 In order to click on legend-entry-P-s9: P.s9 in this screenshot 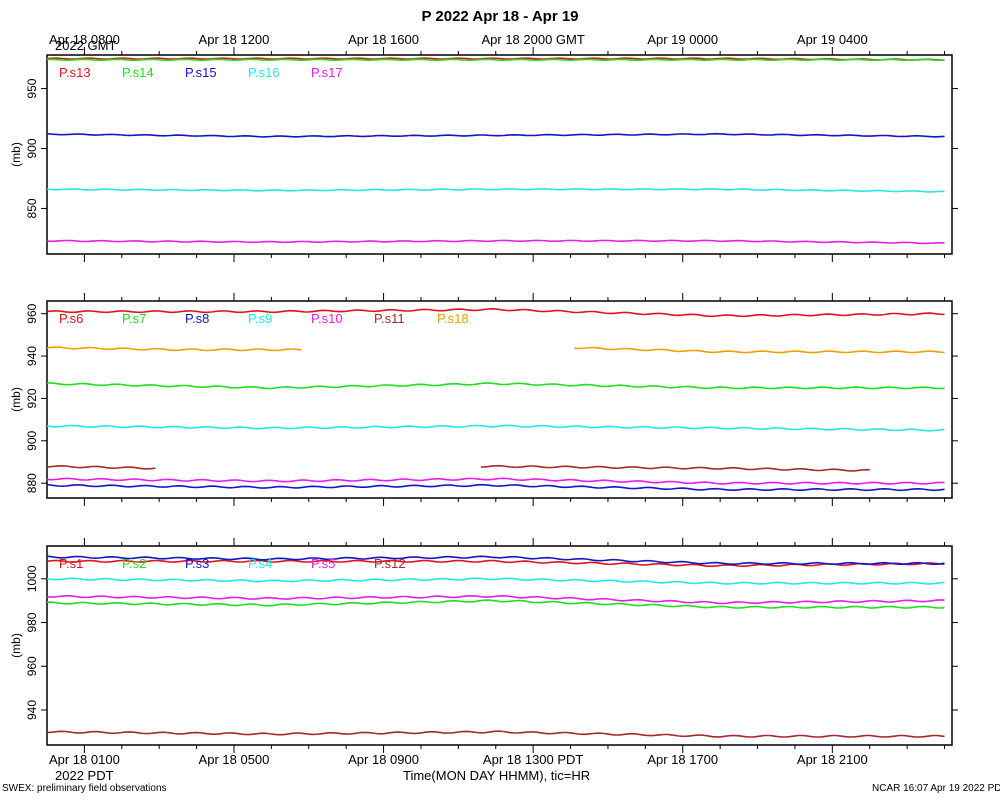, I will do `click(260, 318)`.